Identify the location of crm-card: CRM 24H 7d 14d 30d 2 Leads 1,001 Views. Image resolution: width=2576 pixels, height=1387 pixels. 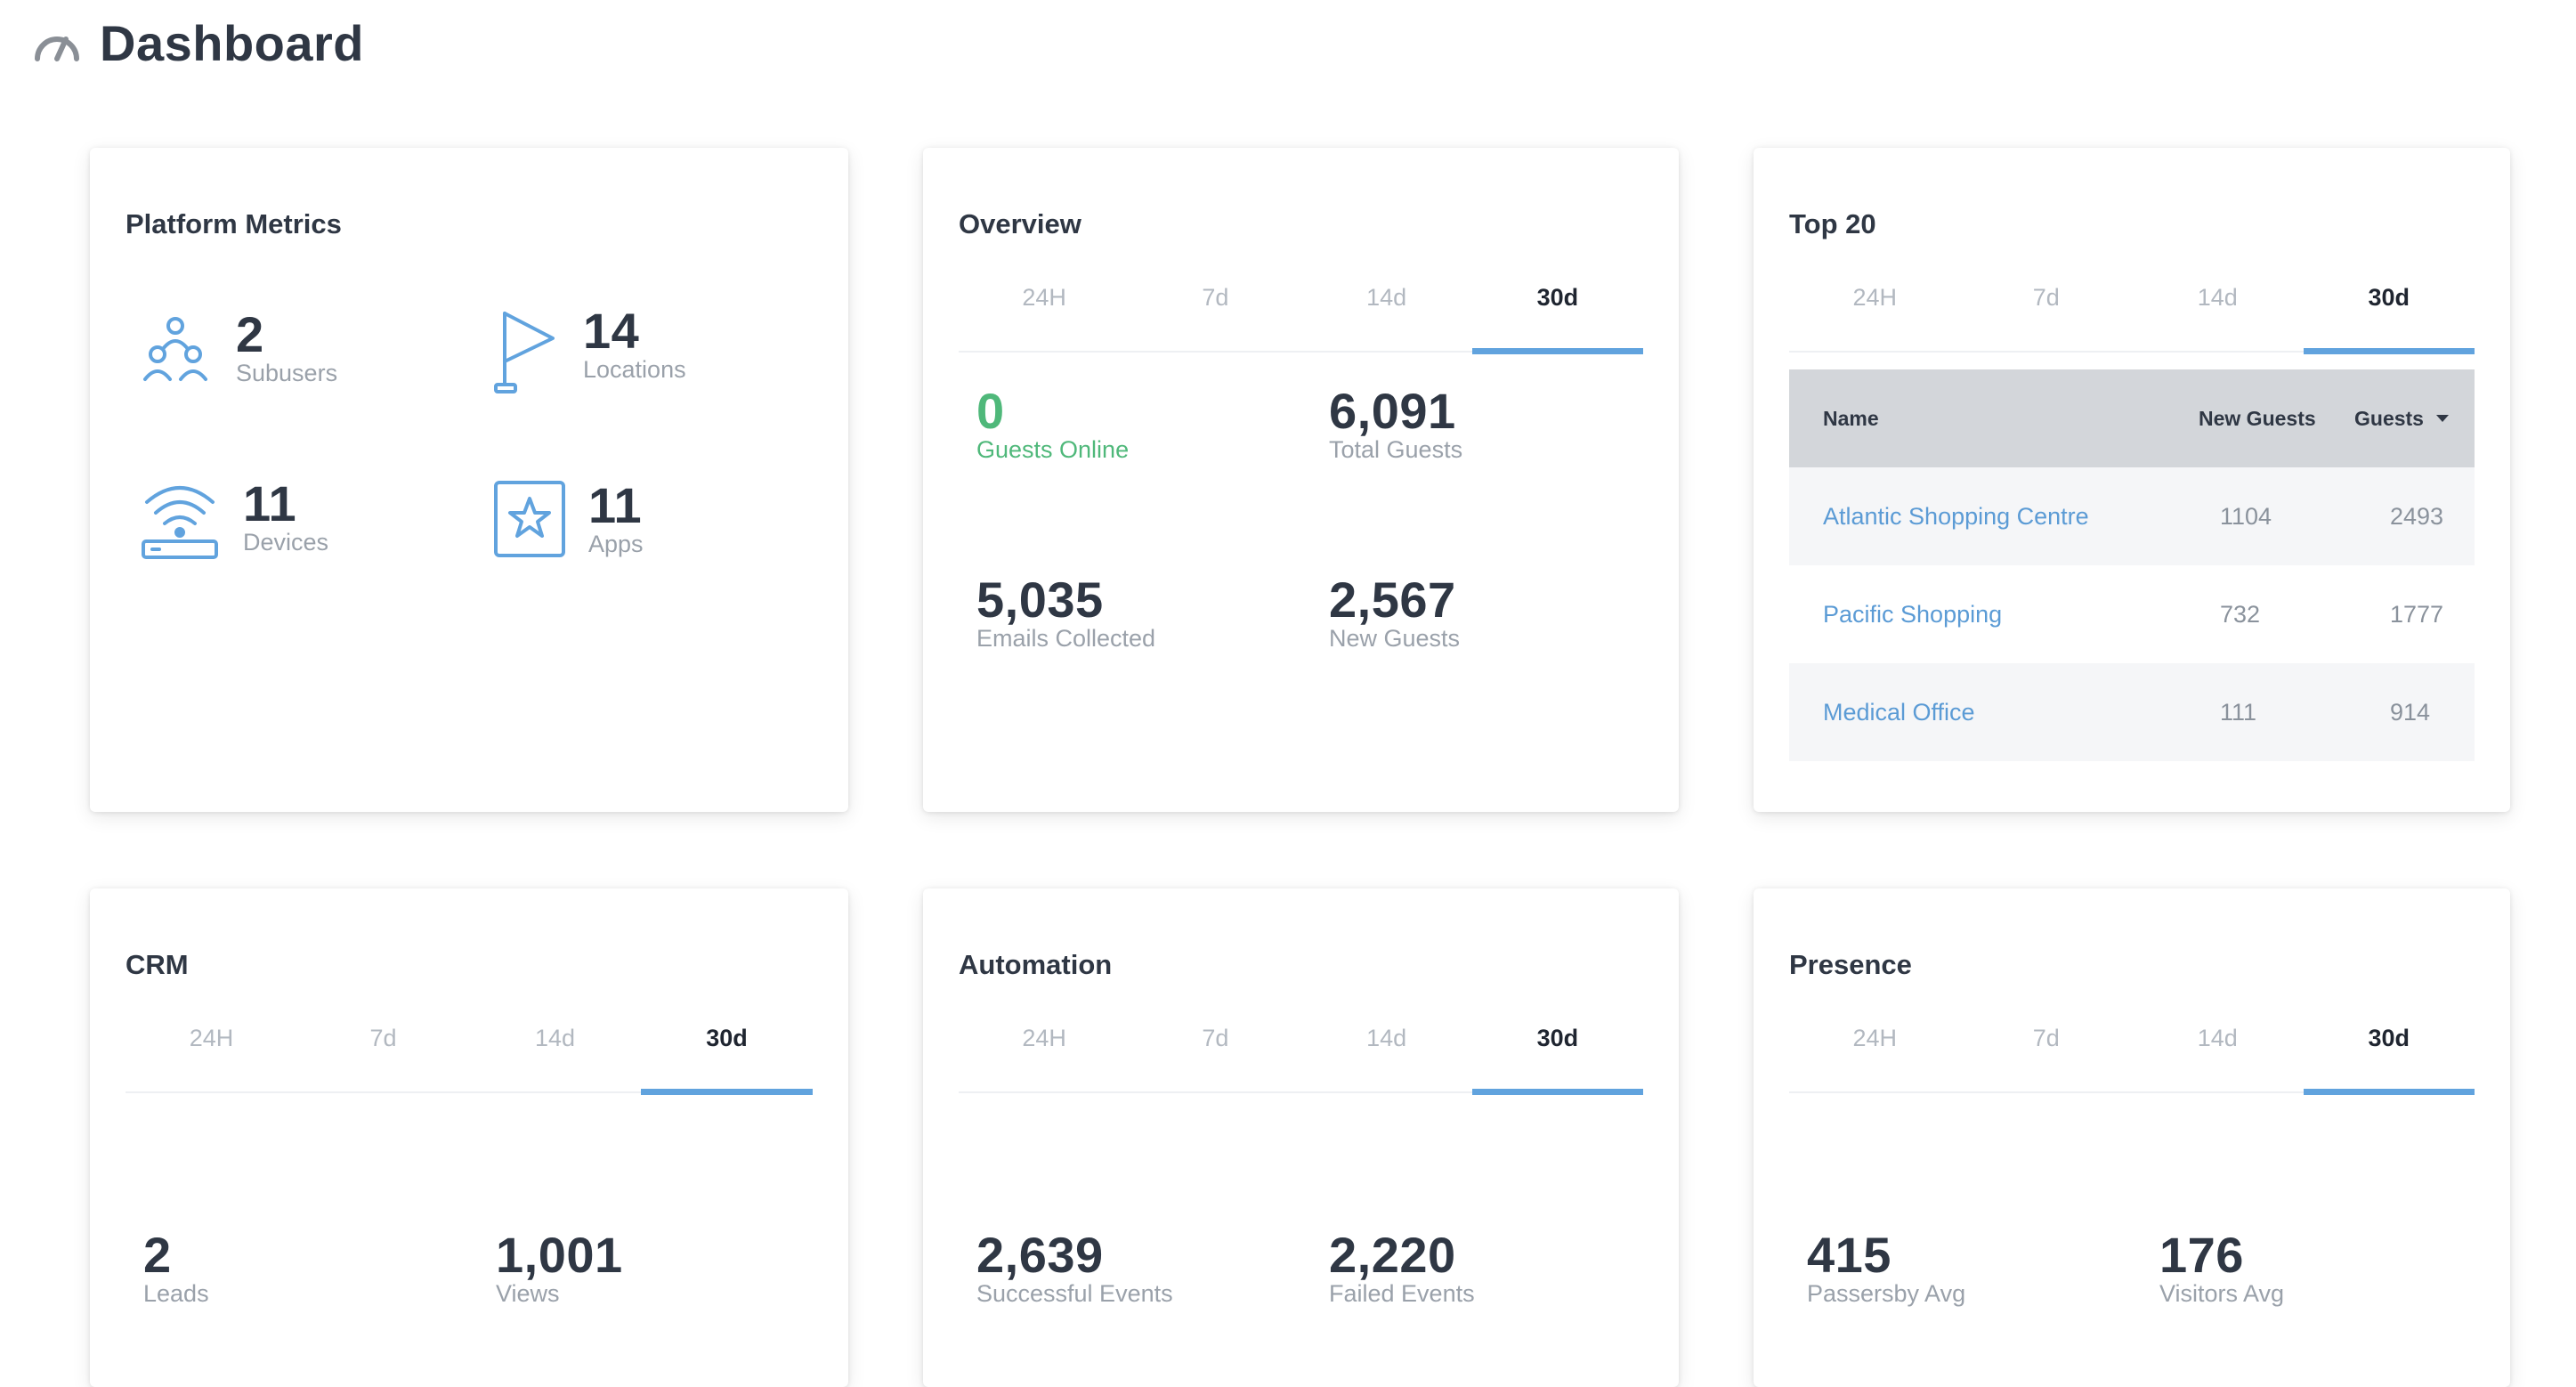
(469, 1138).